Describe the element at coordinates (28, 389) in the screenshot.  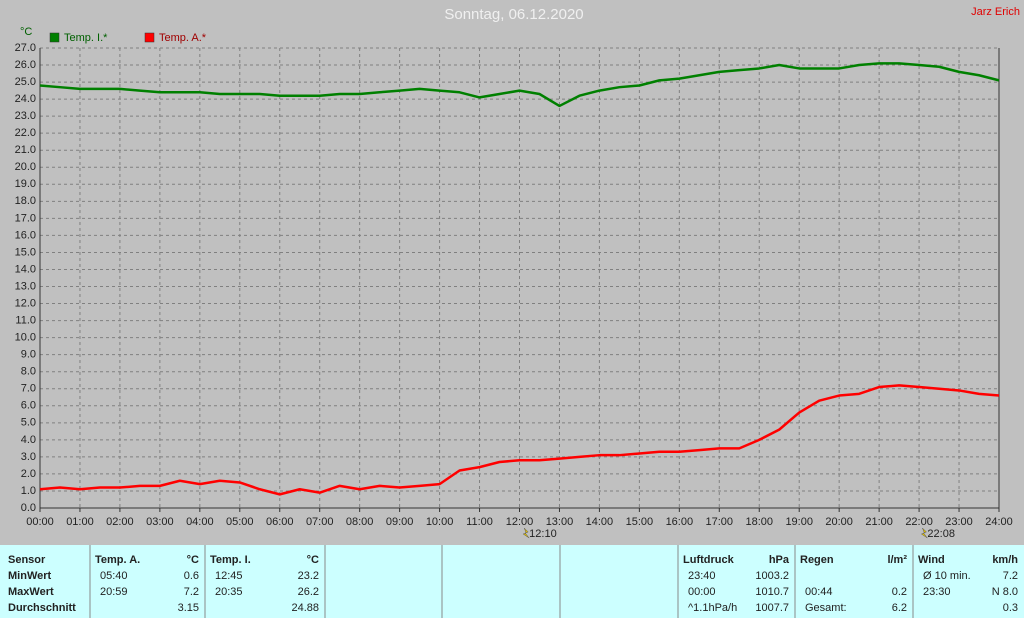
I see `y-tick-label: 7.0` at that location.